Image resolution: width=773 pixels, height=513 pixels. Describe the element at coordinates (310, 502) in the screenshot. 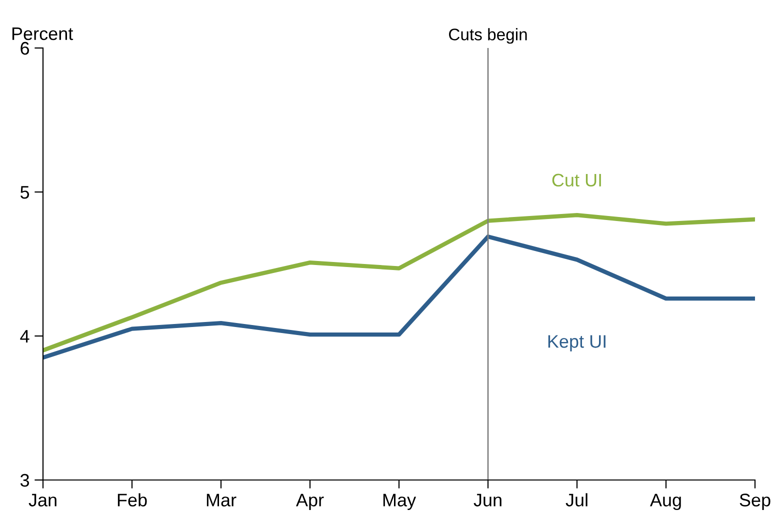

I see `x-tick-label: Apr` at that location.